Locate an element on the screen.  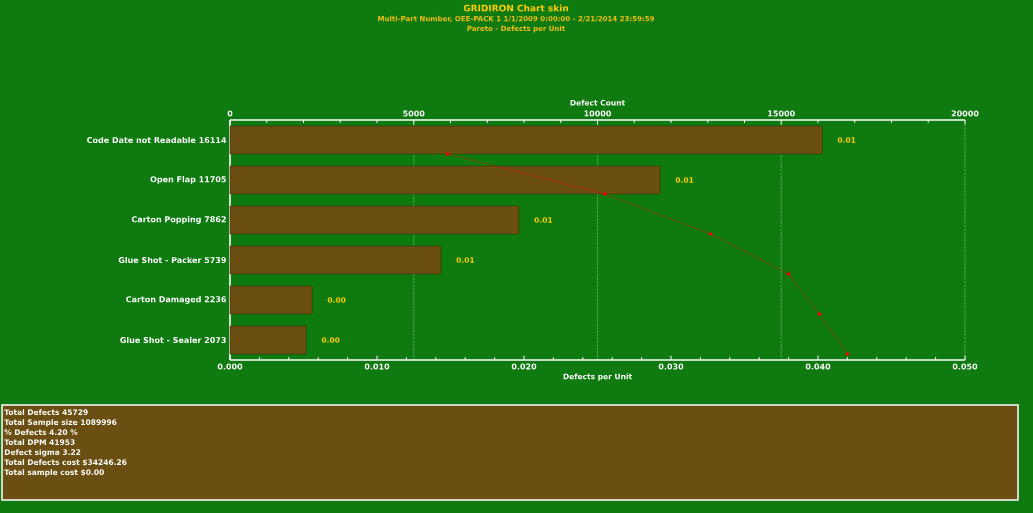
x-tick-label: 0.030 is located at coordinates (671, 366).